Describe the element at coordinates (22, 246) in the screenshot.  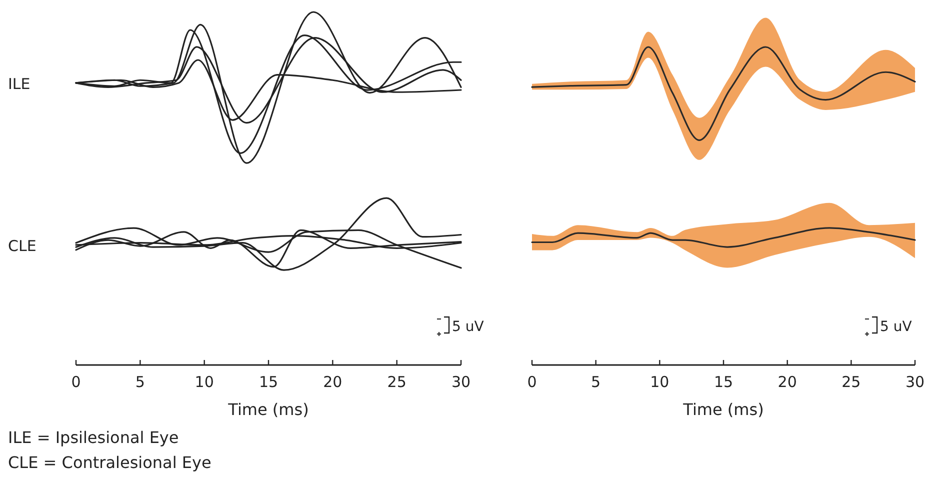
I see `text: CLE` at that location.